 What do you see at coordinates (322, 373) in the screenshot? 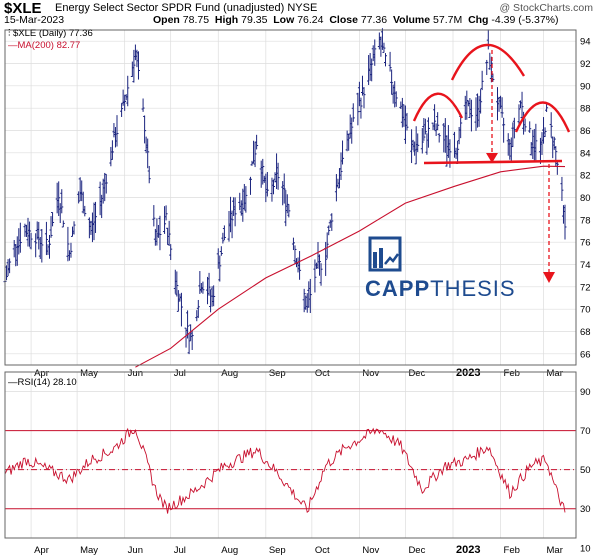
I see `x-tick-label-top: Oct` at bounding box center [322, 373].